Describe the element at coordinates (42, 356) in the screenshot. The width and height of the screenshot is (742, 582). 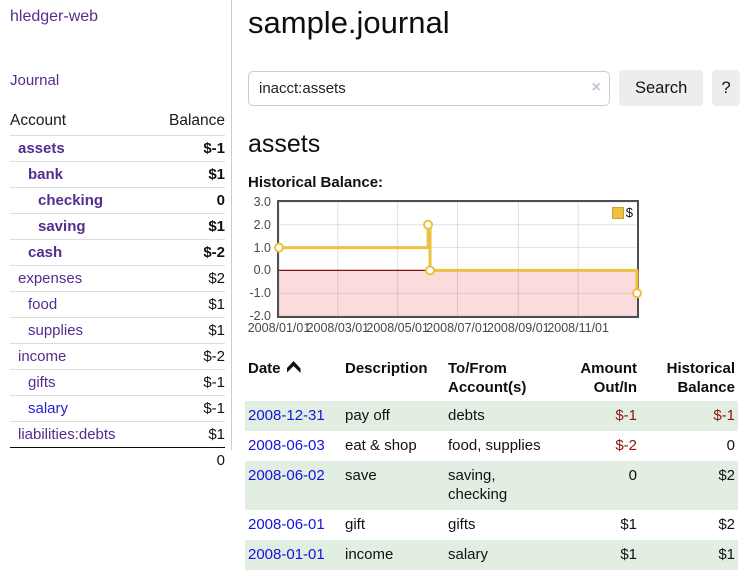
I see `account-link-income: income` at that location.